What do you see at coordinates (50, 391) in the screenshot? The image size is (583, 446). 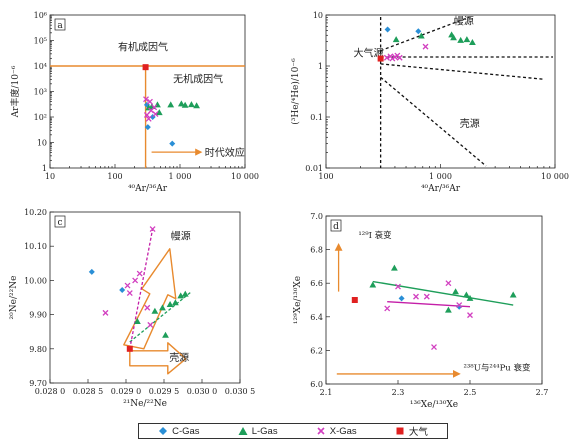 I see `x-tick-label: 0.028 0` at bounding box center [50, 391].